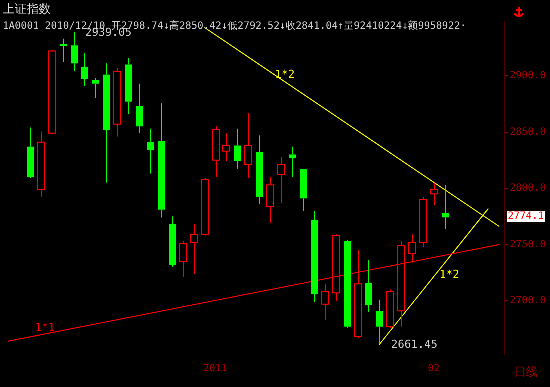 Image resolution: width=550 pixels, height=387 pixels. Describe the element at coordinates (528, 301) in the screenshot. I see `y-tick-label: 2700.0` at that location.